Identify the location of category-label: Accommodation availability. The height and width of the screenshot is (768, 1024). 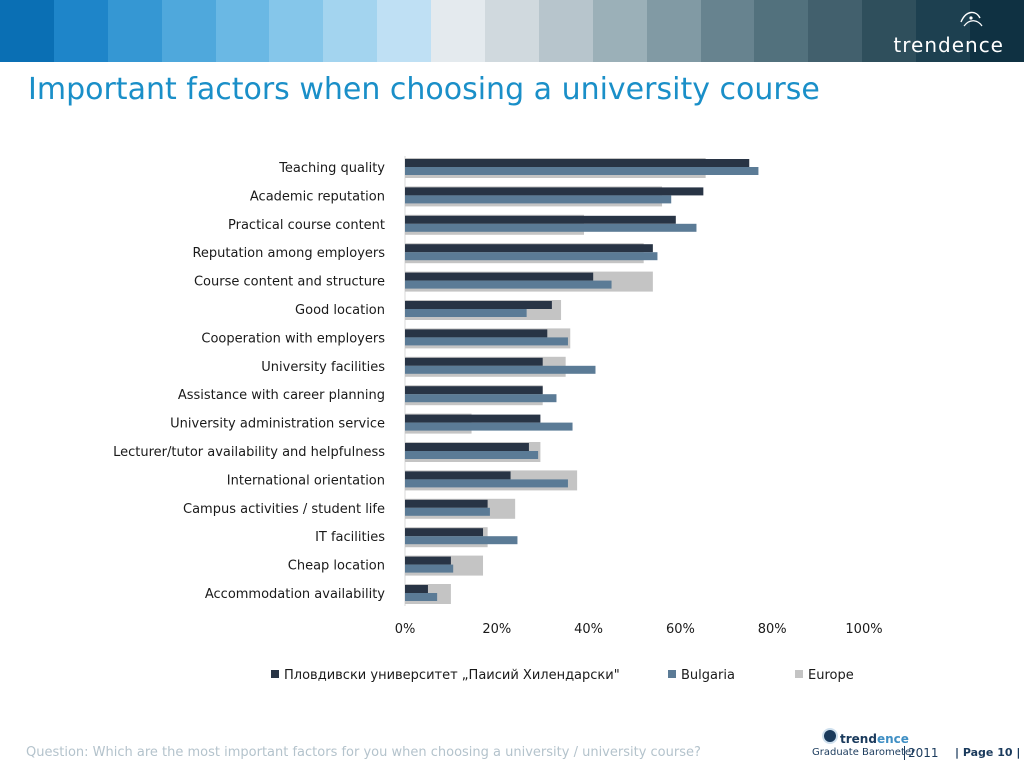
(295, 594).